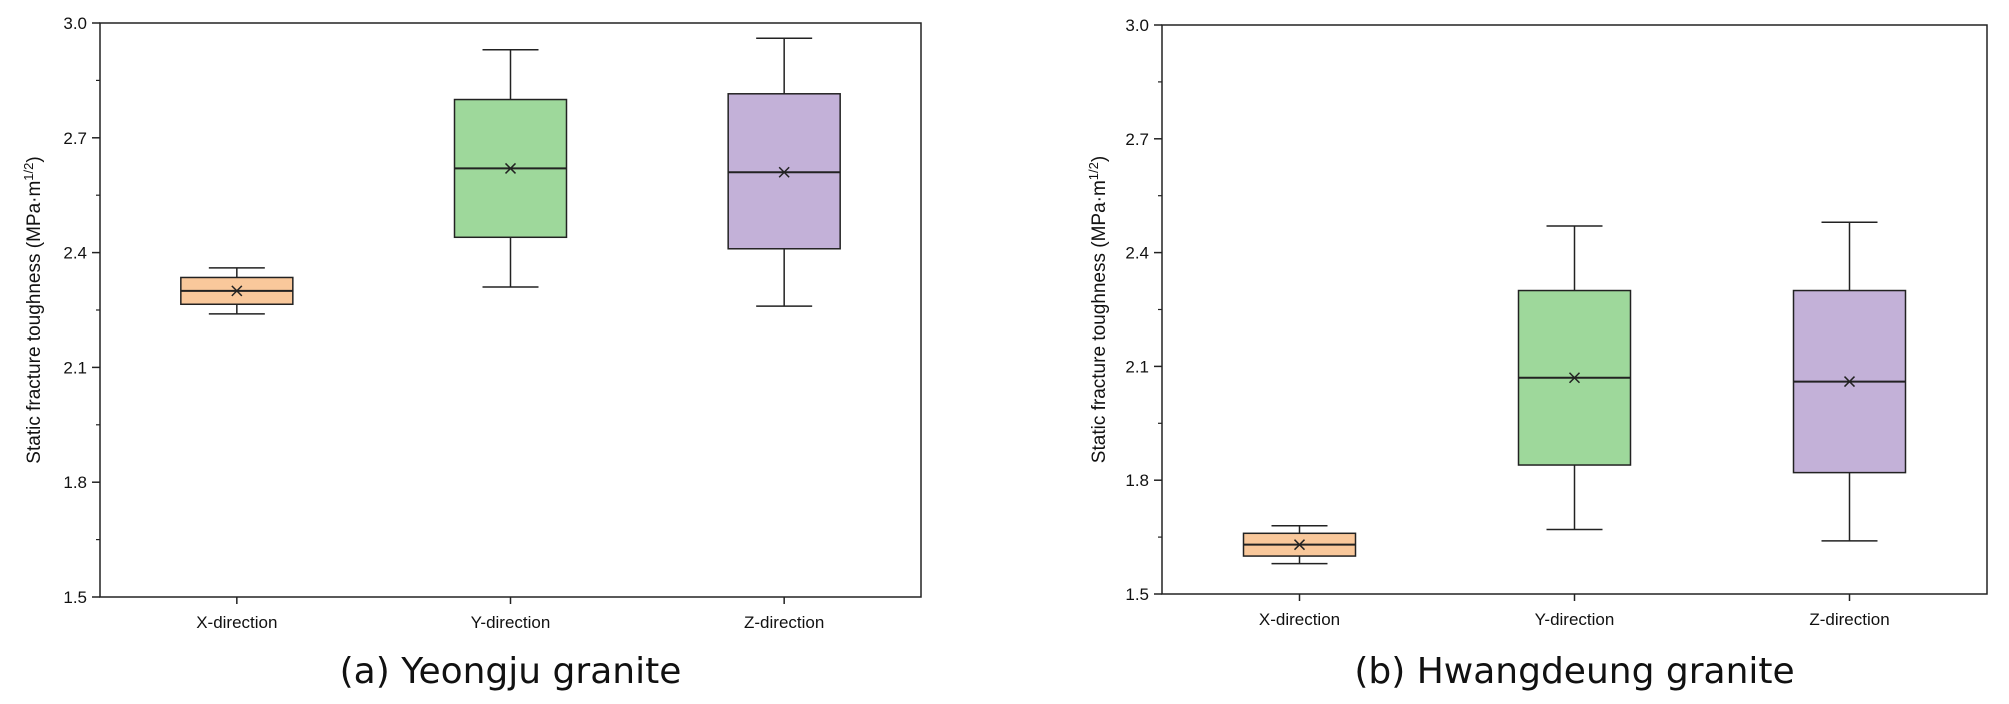 Image resolution: width=2009 pixels, height=704 pixels. What do you see at coordinates (511, 671) in the screenshot?
I see `panel-caption: (a) Yeongju granite` at bounding box center [511, 671].